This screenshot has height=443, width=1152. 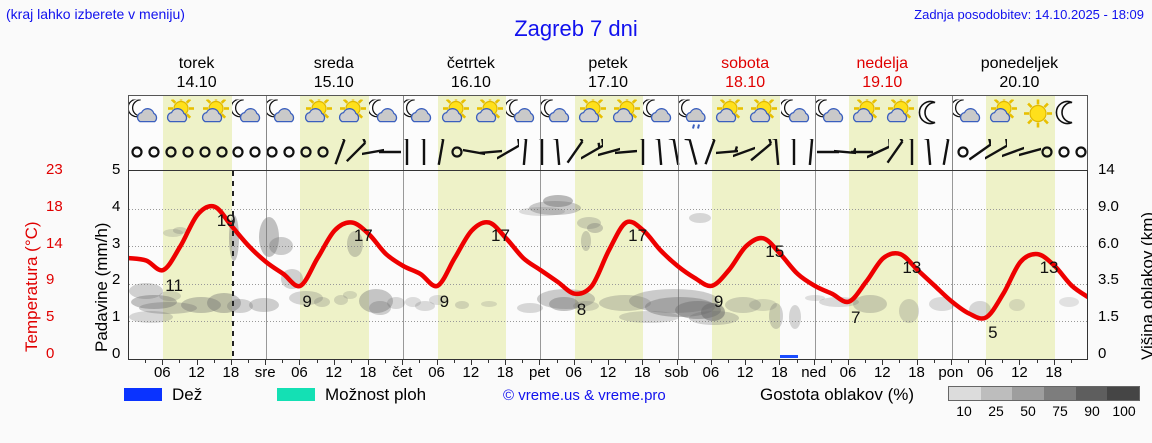 What do you see at coordinates (964, 411) in the screenshot?
I see `cloud-density-tick: 10` at bounding box center [964, 411].